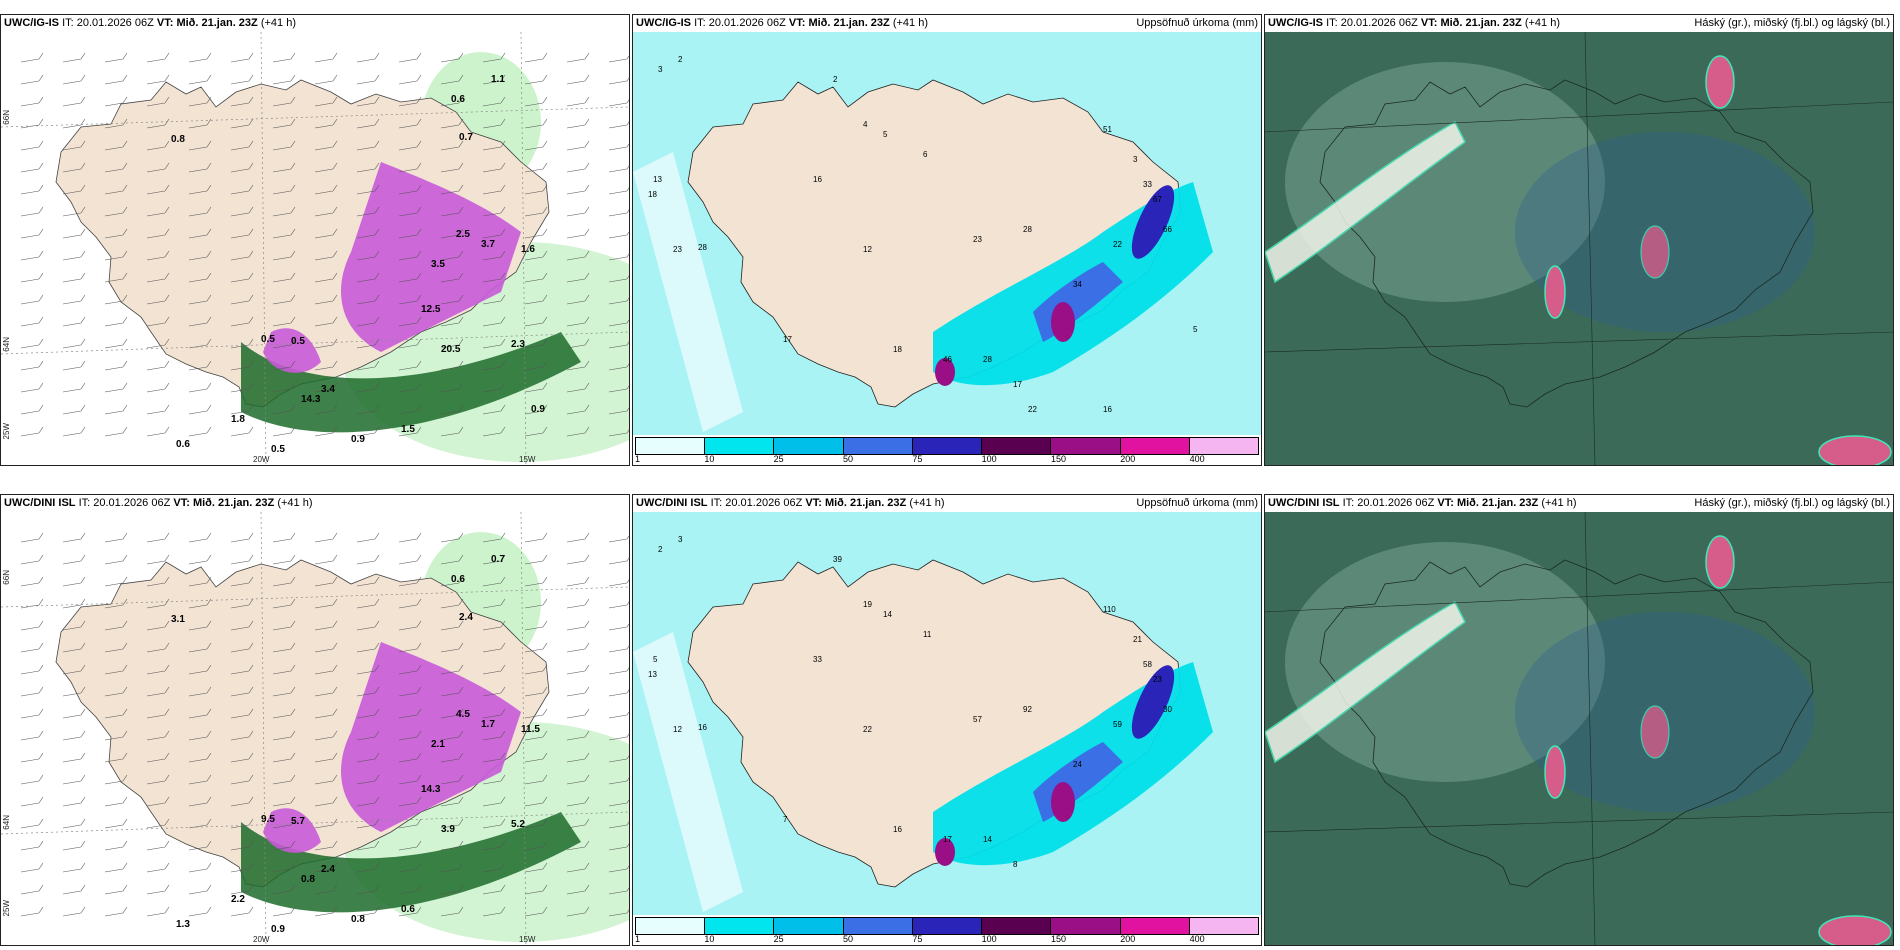  Describe the element at coordinates (917, 459) in the screenshot. I see `colorbar-label: 75` at that location.